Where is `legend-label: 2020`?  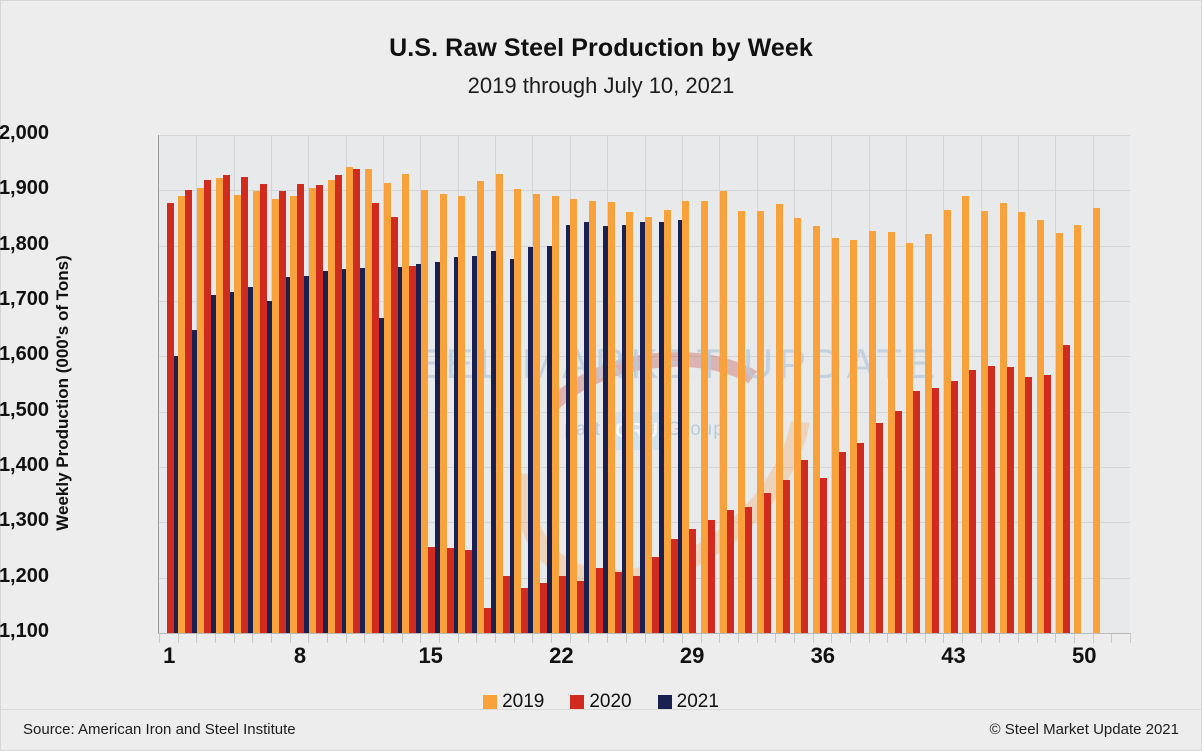
legend-label: 2020 is located at coordinates (610, 701).